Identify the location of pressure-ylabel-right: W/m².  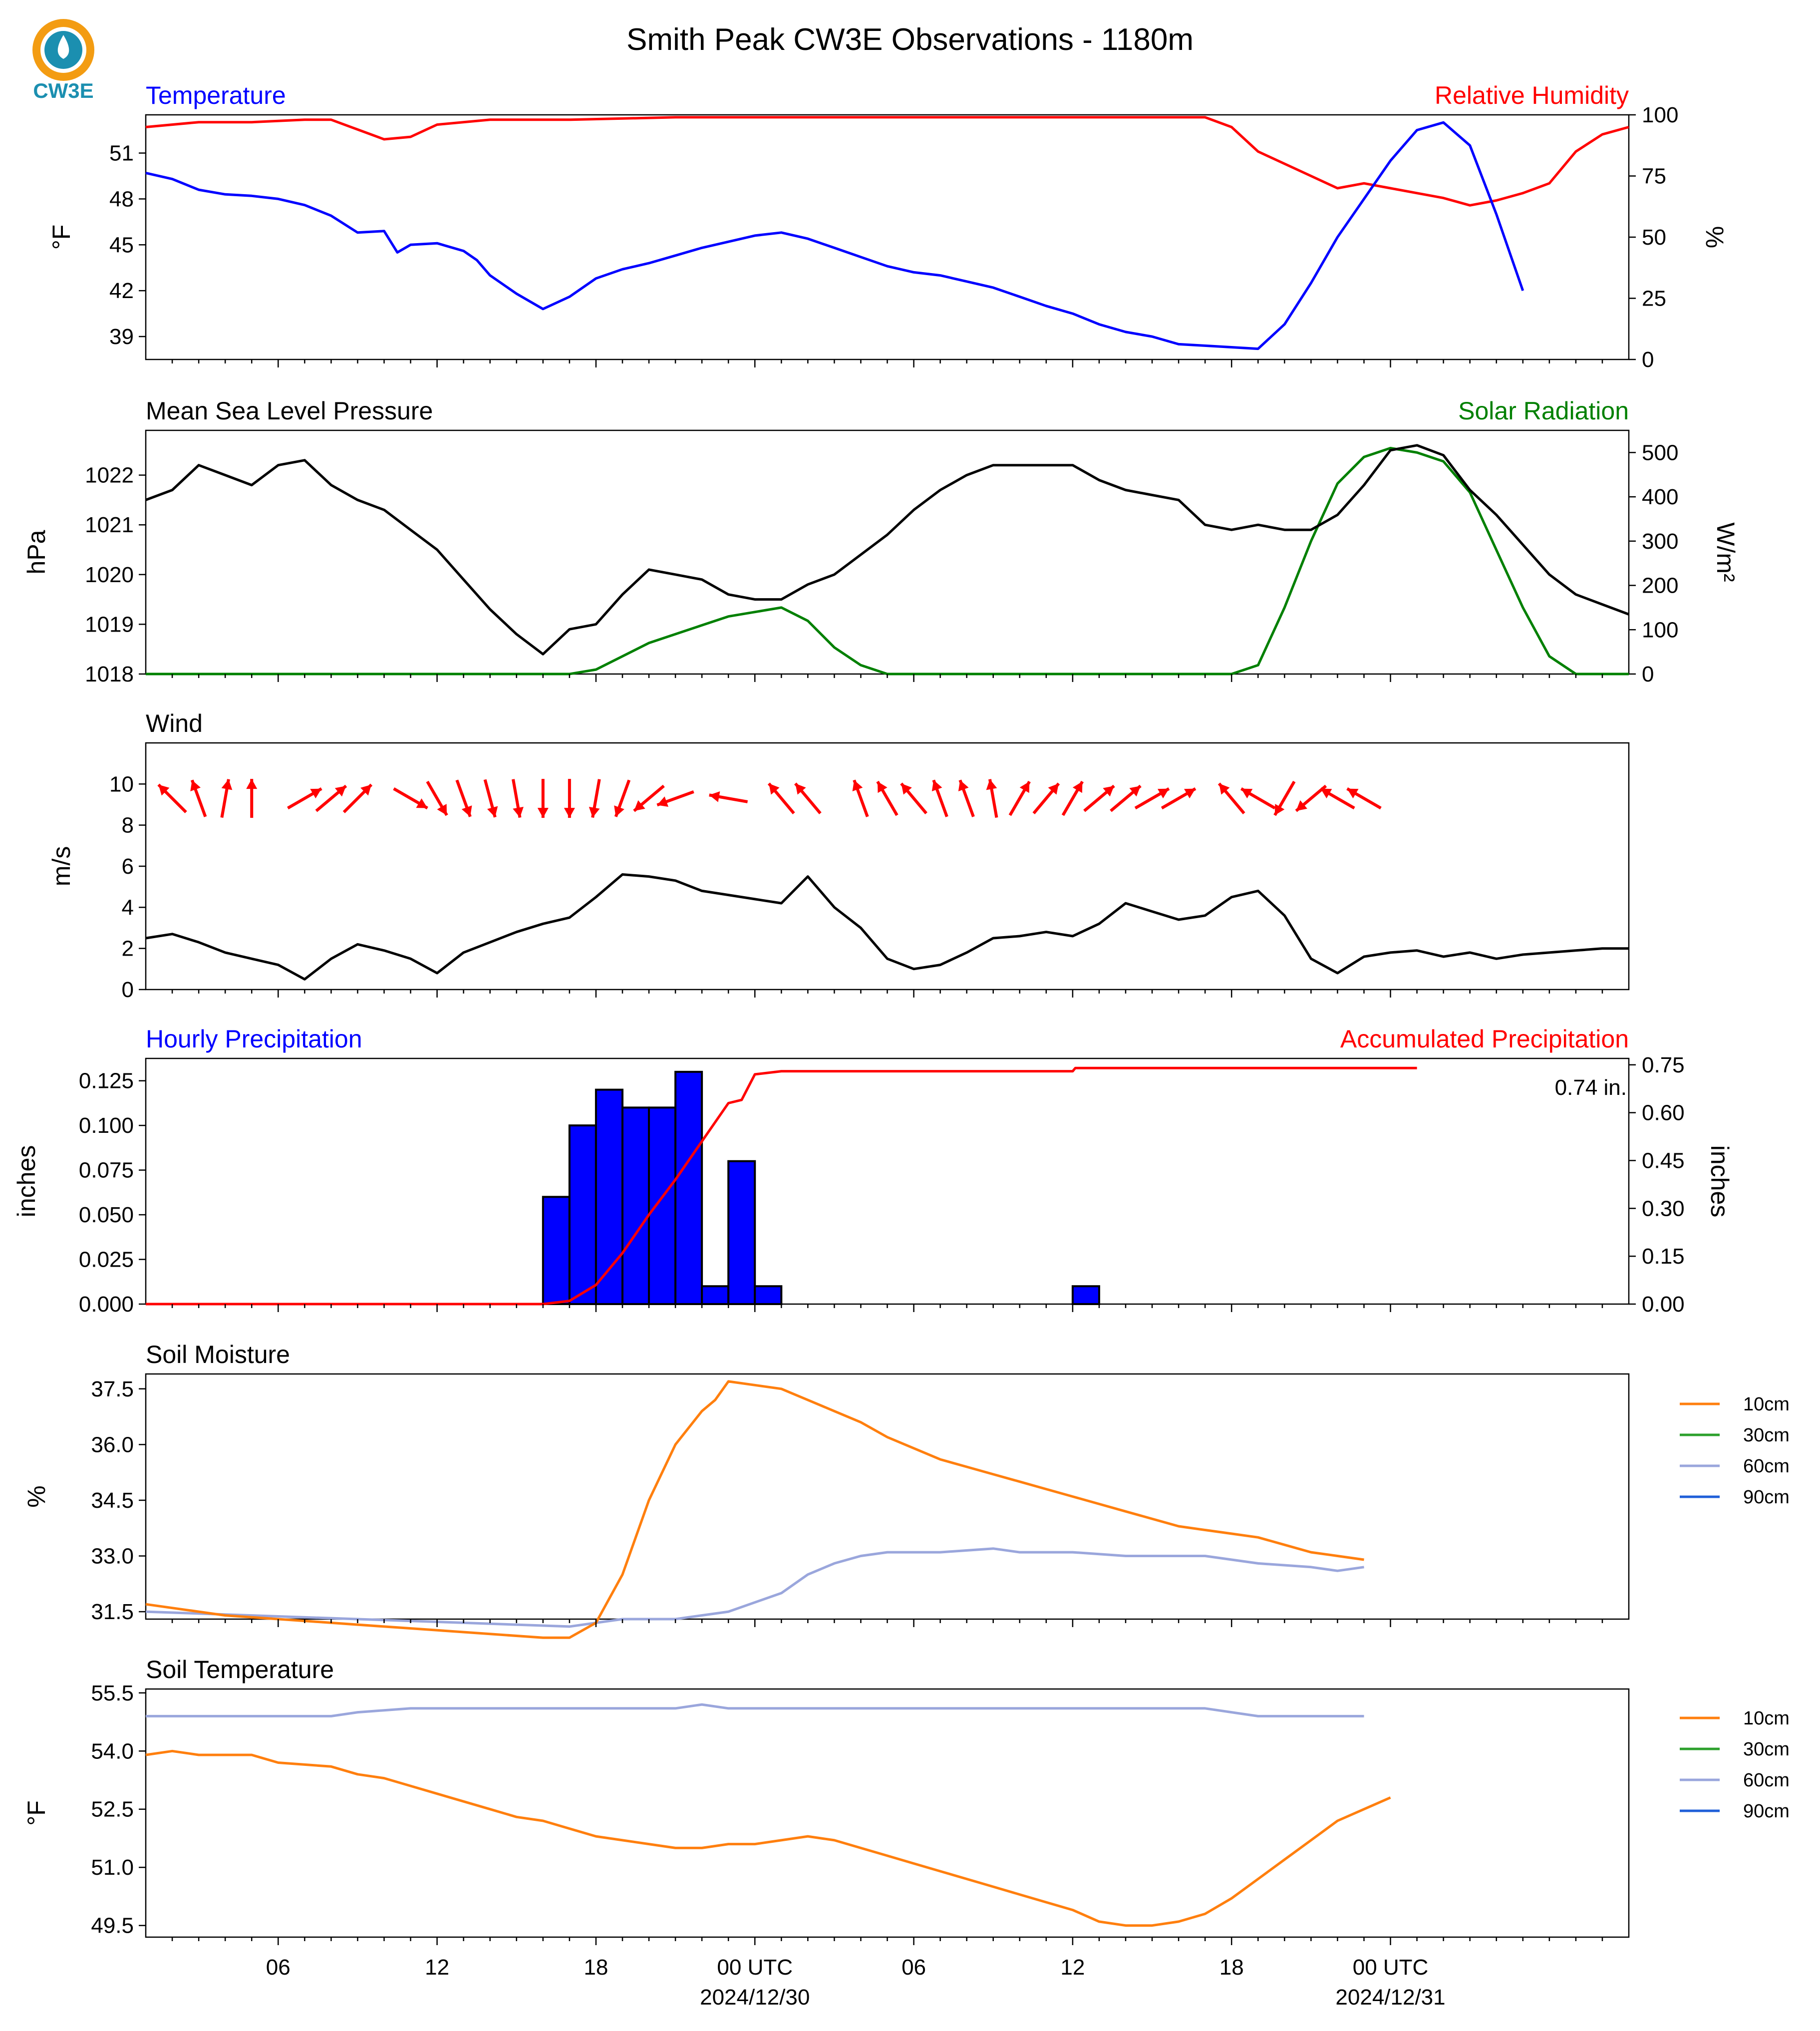
(1726, 552).